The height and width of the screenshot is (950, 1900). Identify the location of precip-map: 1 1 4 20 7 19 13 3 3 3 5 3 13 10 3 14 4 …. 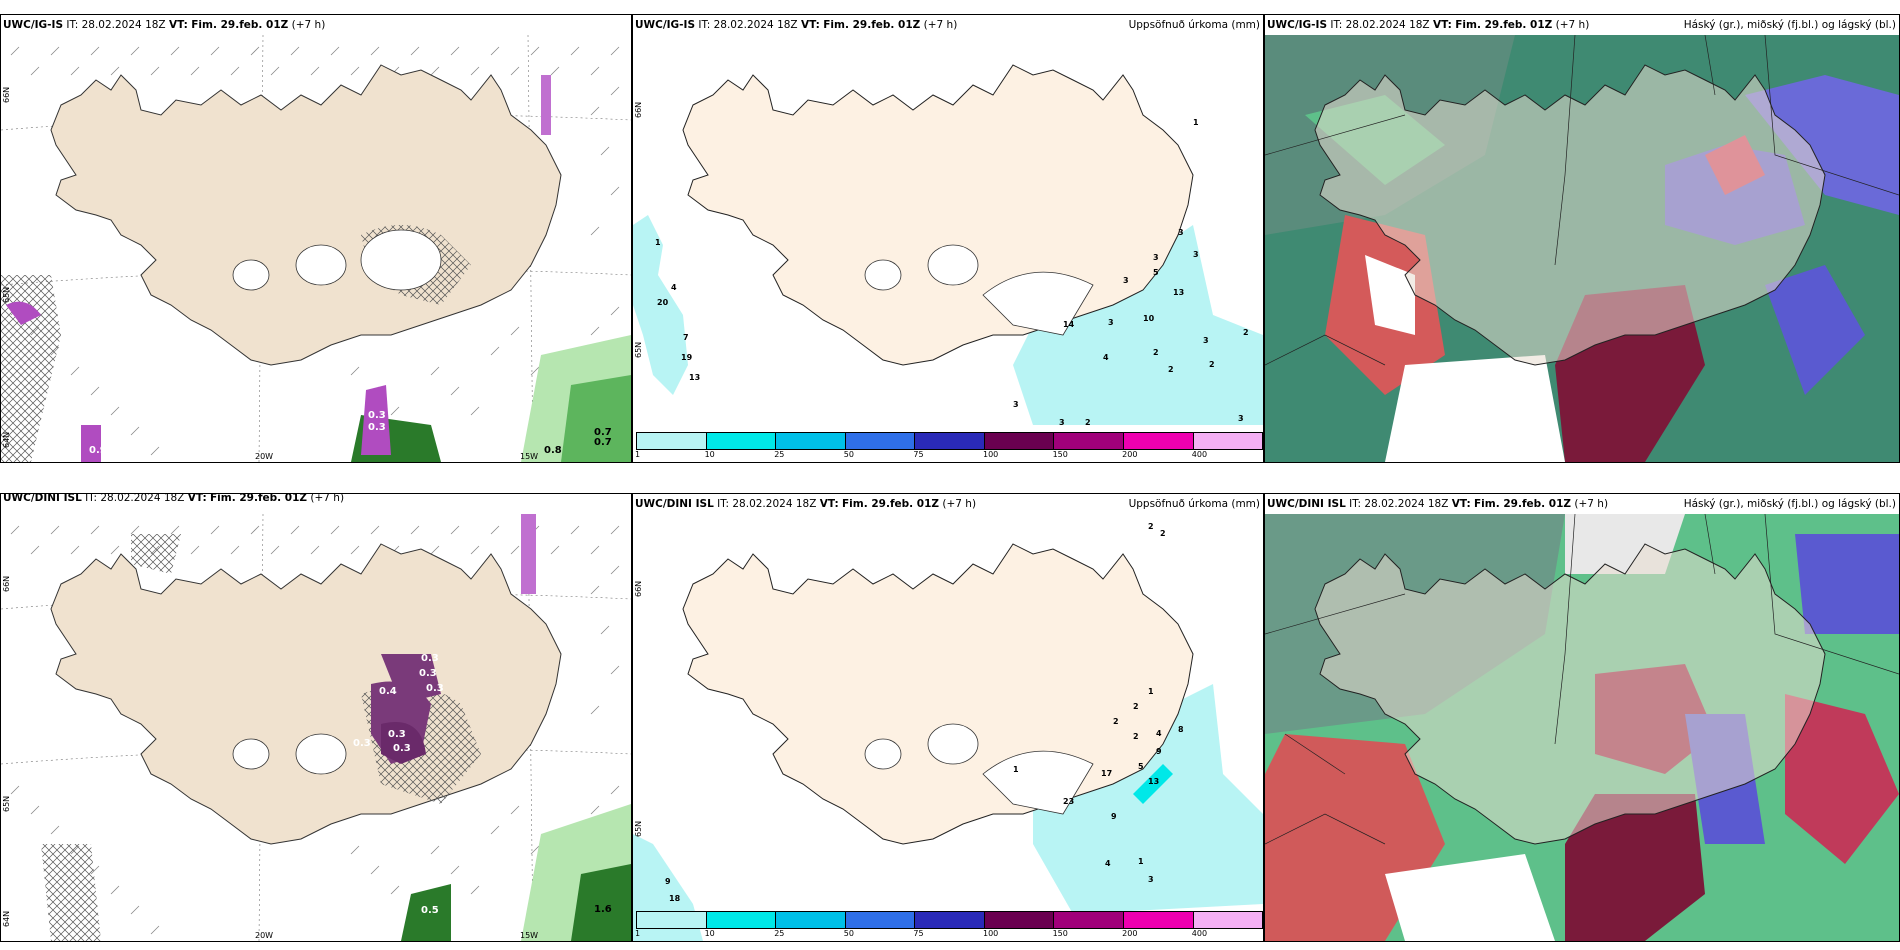
(948, 248).